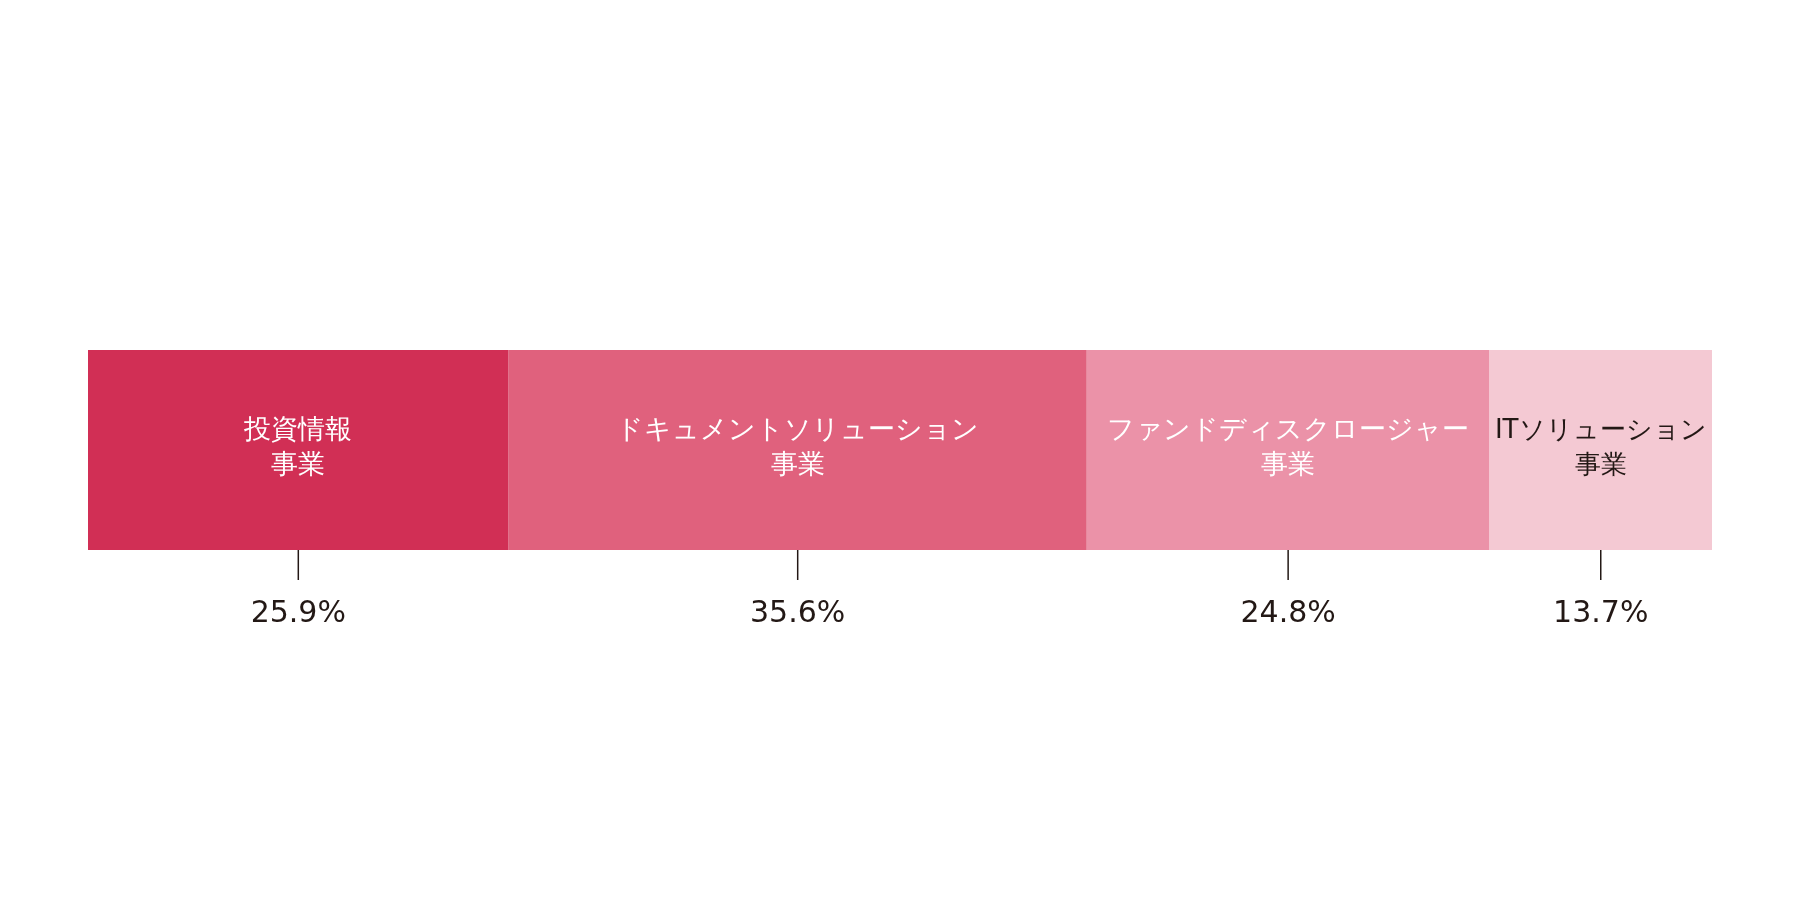  What do you see at coordinates (1600, 446) in the screenshot?
I see `series-label: ITソリューション事業` at bounding box center [1600, 446].